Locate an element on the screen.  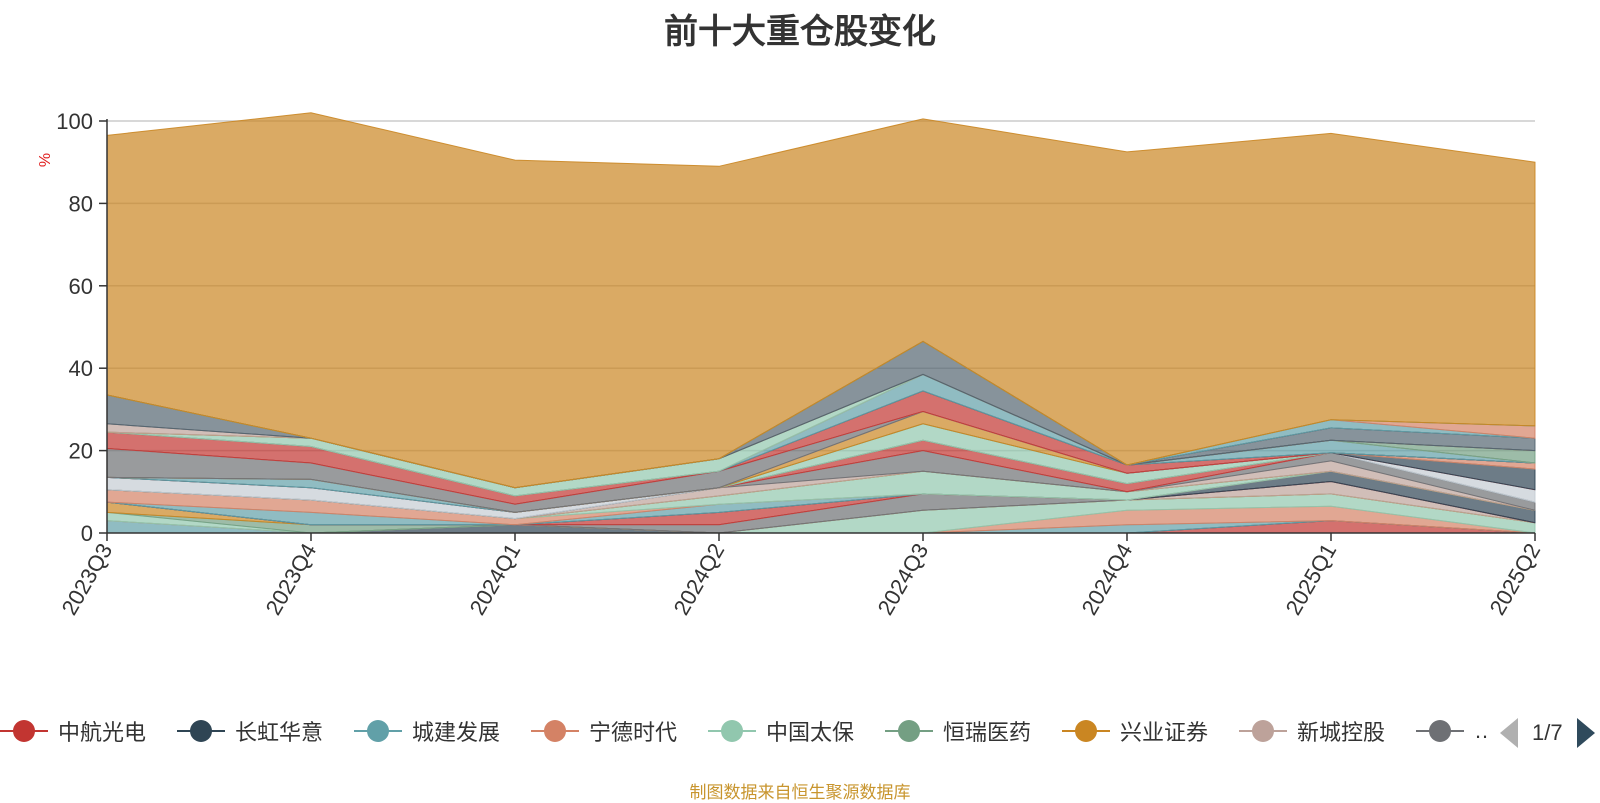
legend-label: 兴业证券 is located at coordinates (1164, 732).